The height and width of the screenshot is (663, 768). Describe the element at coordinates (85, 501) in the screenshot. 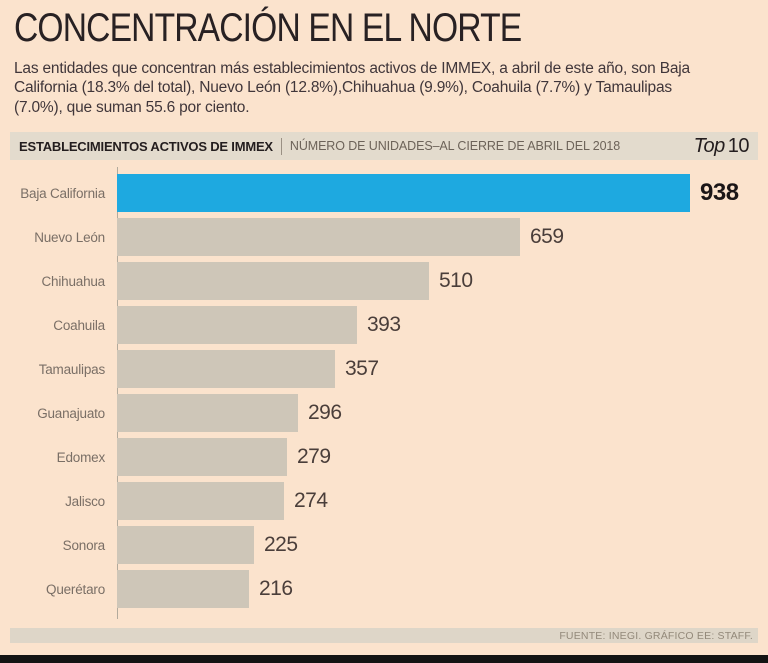

I see `category-label: Jalisco` at that location.